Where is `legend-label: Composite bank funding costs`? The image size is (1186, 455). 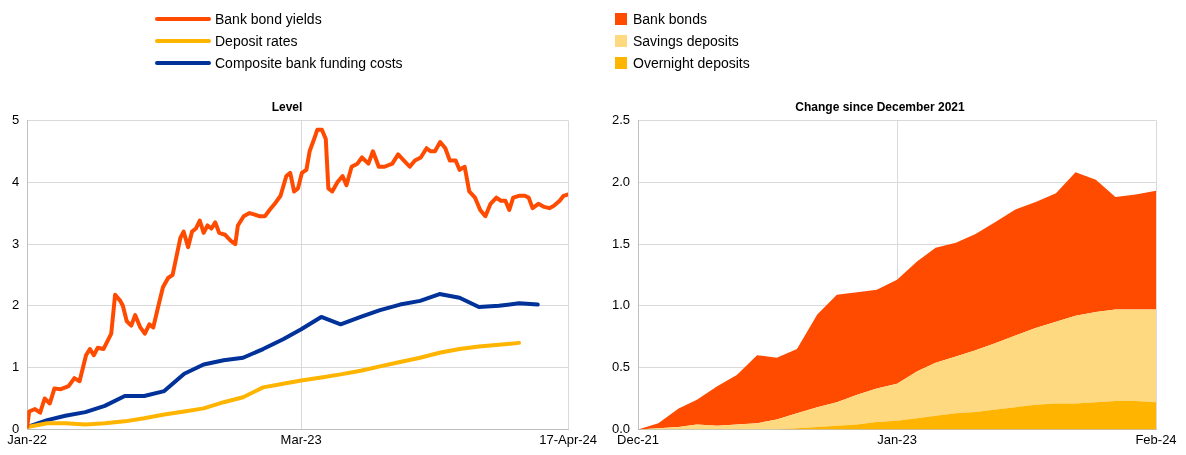 legend-label: Composite bank funding costs is located at coordinates (309, 63).